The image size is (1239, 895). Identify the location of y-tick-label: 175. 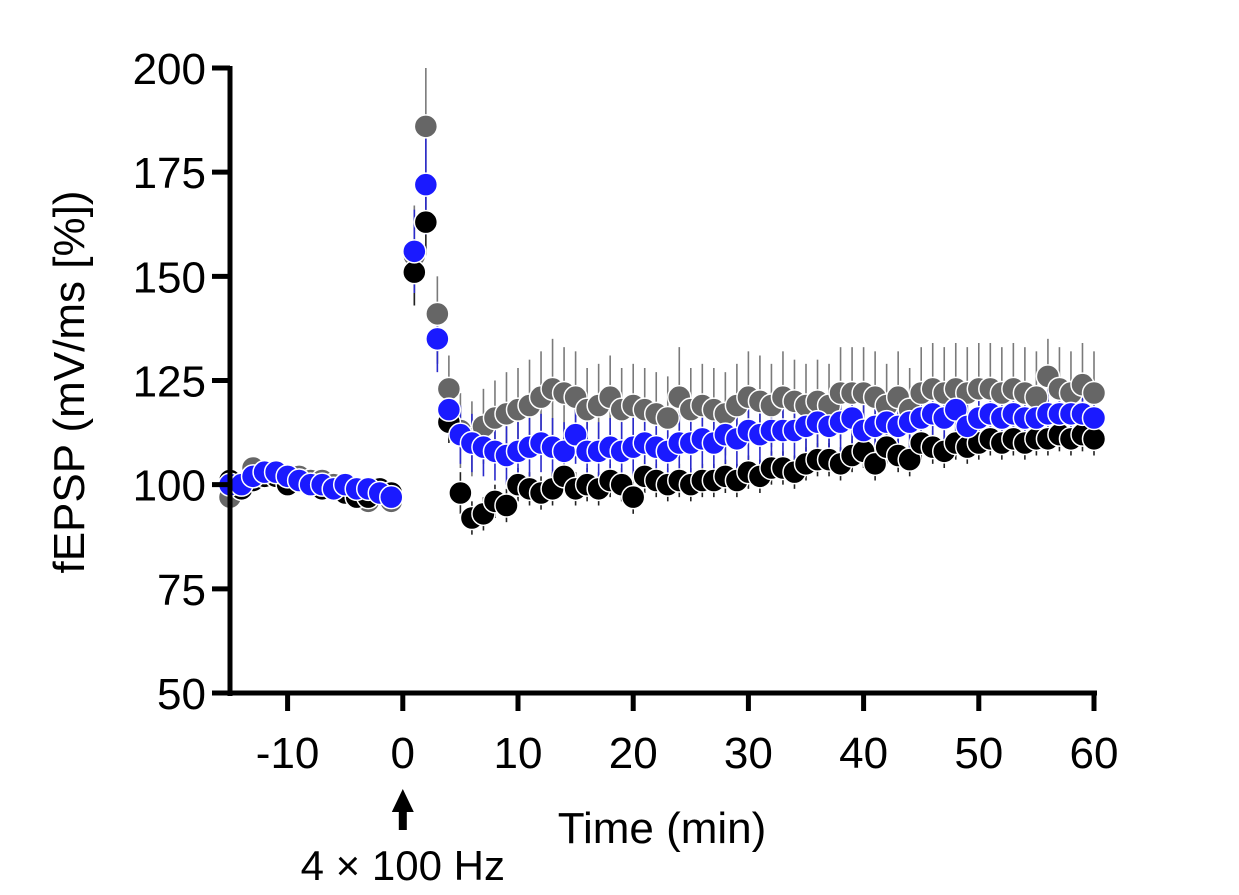
(169, 173).